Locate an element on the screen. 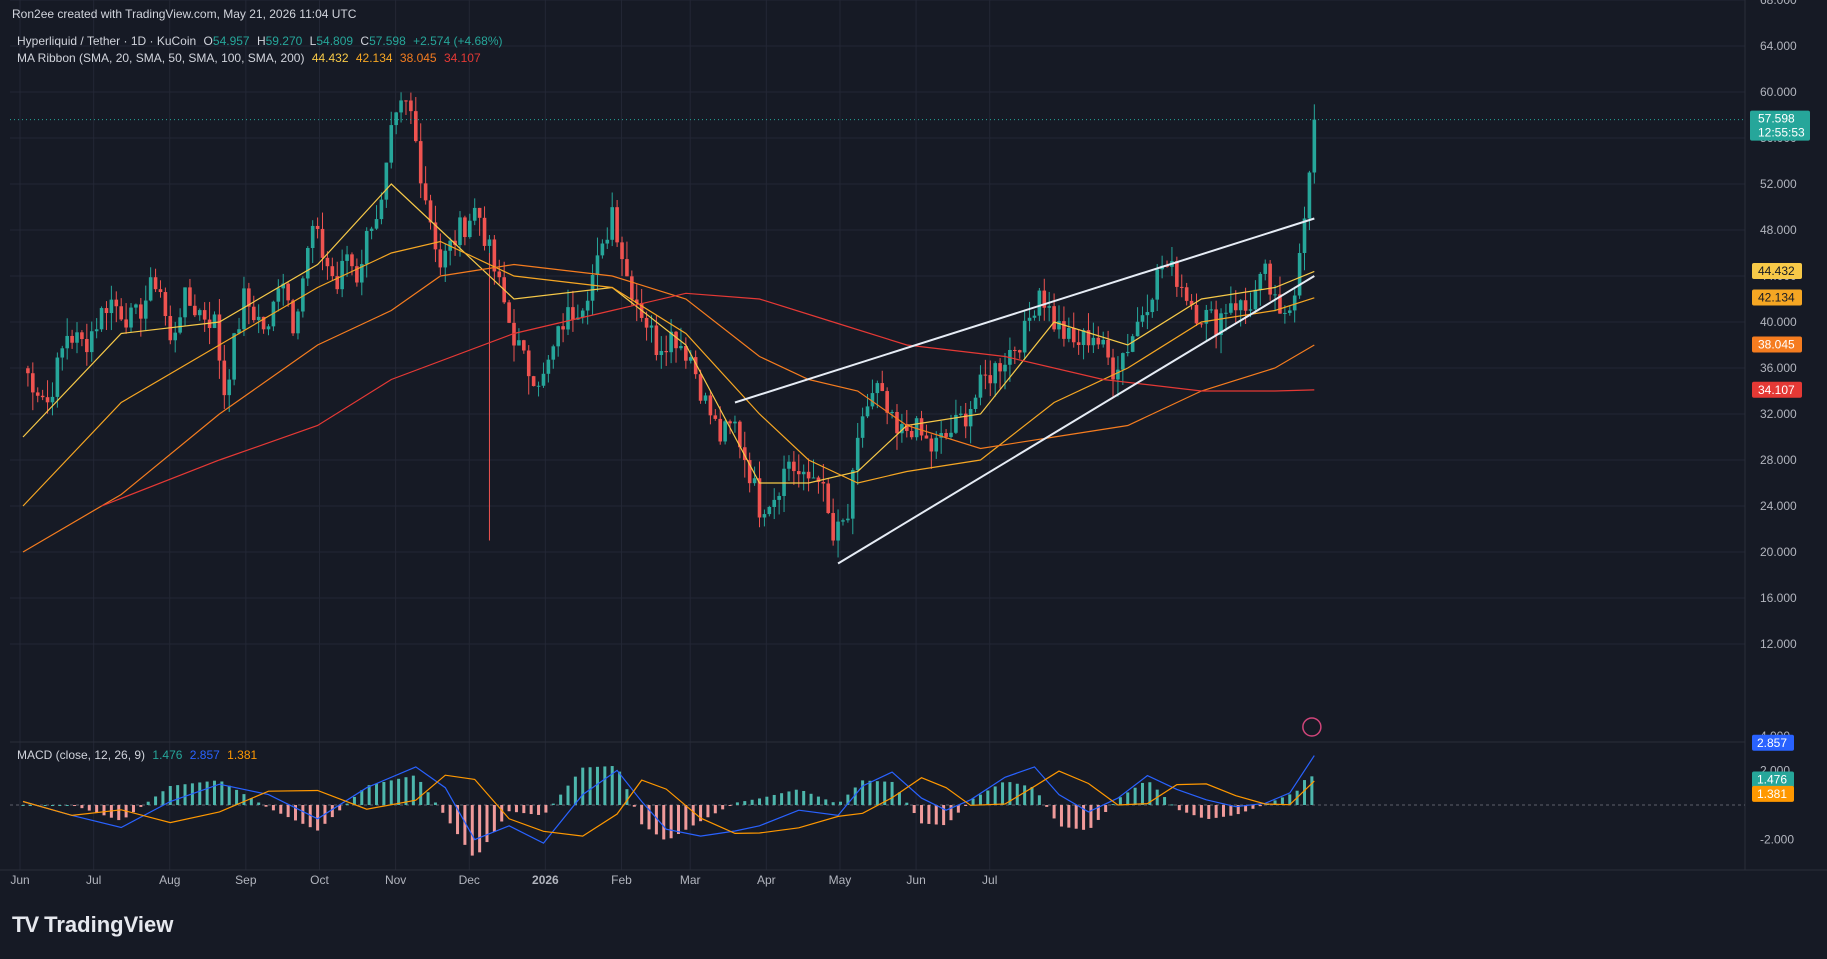 This screenshot has height=959, width=1827. current-price-badge is located at coordinates (1780, 125).